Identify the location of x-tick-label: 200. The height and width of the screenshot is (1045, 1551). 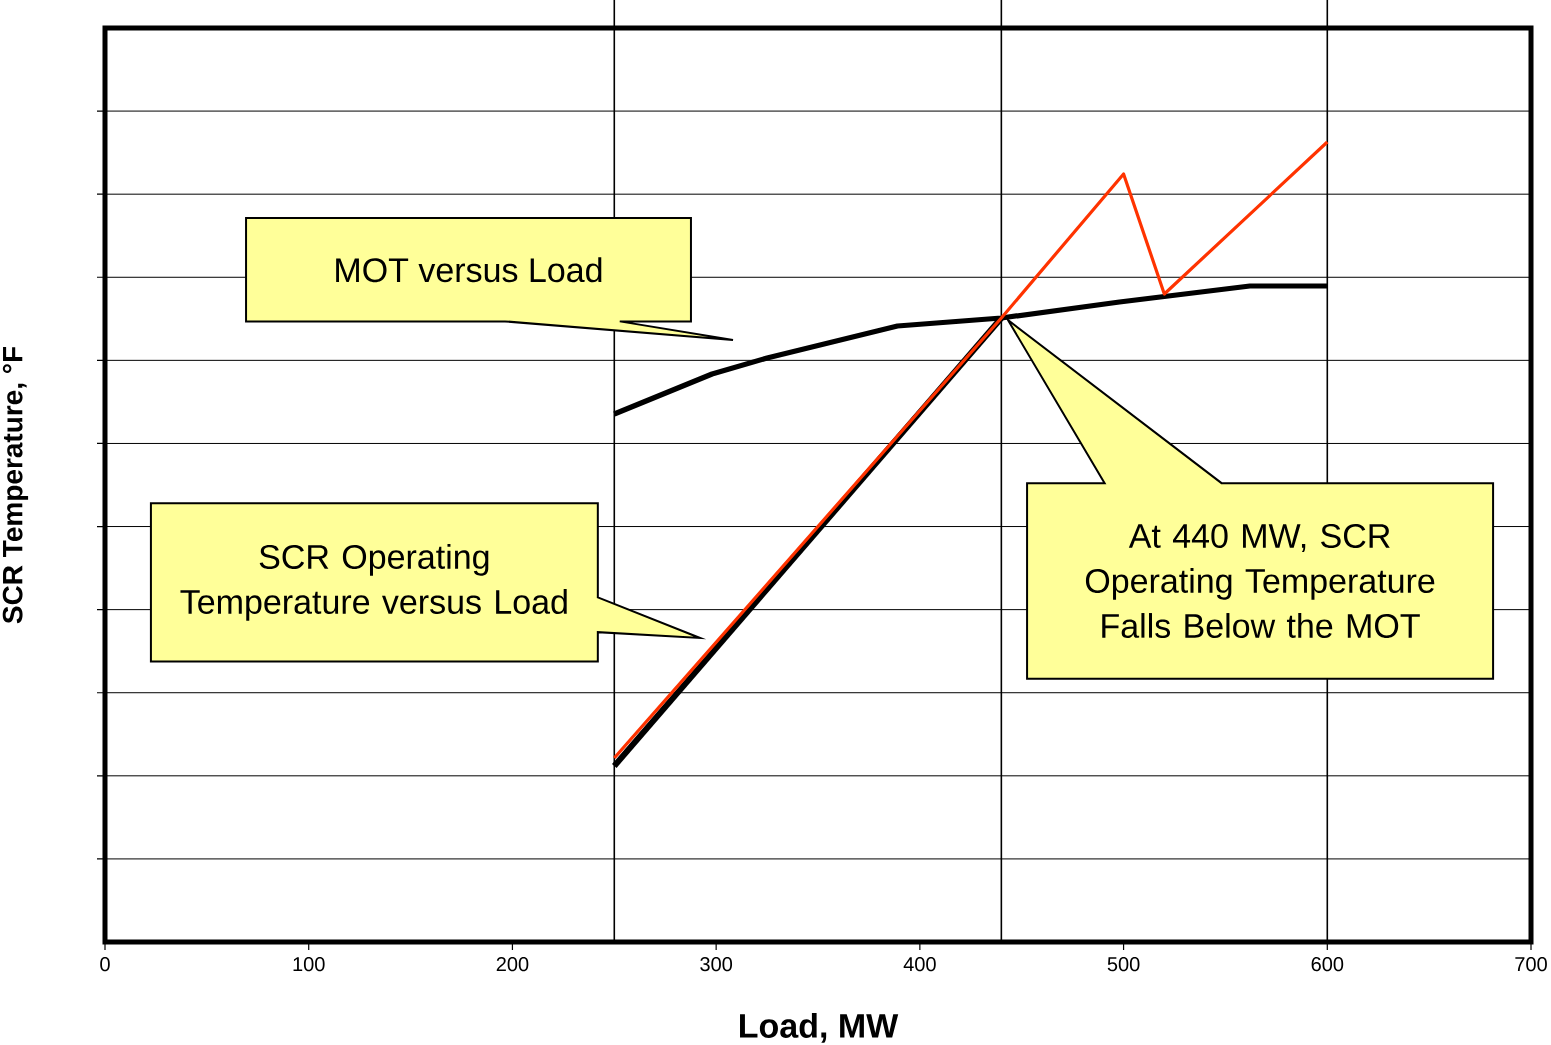
(512, 964).